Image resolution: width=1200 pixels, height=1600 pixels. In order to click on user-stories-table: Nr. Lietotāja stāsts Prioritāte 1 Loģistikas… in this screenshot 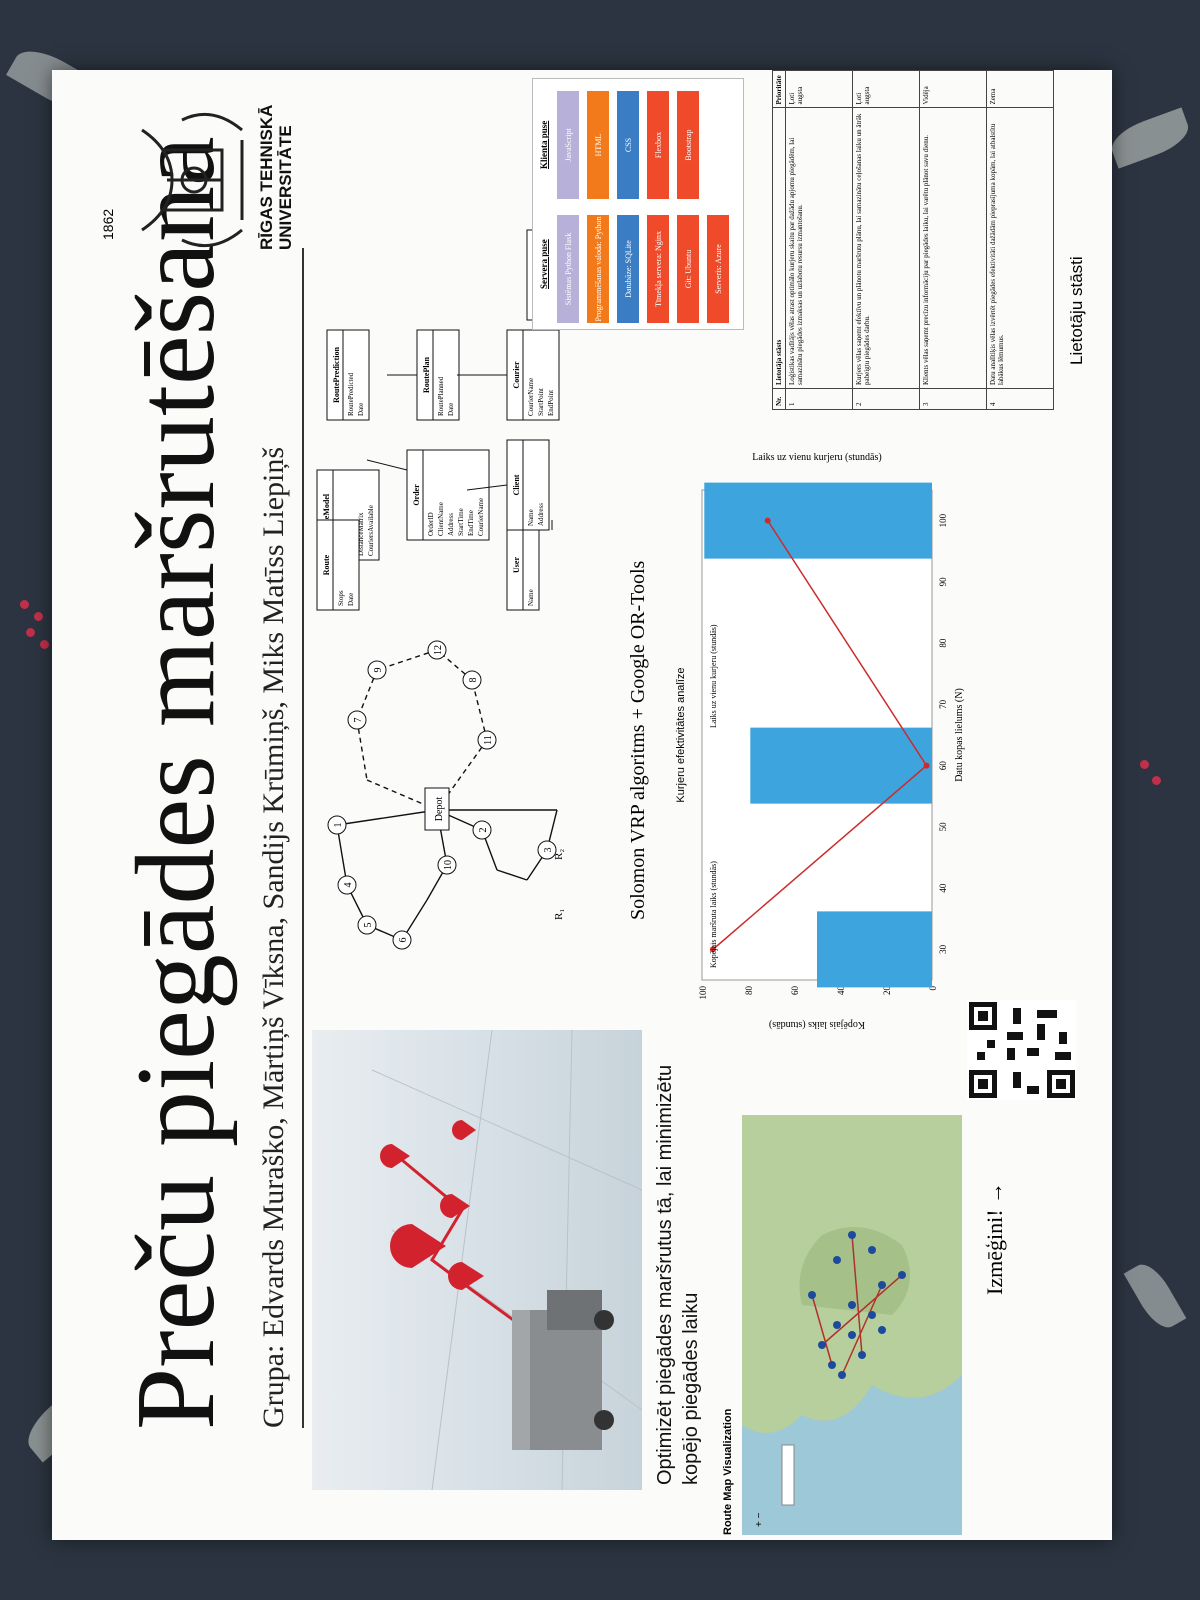, I will do `click(913, 240)`.